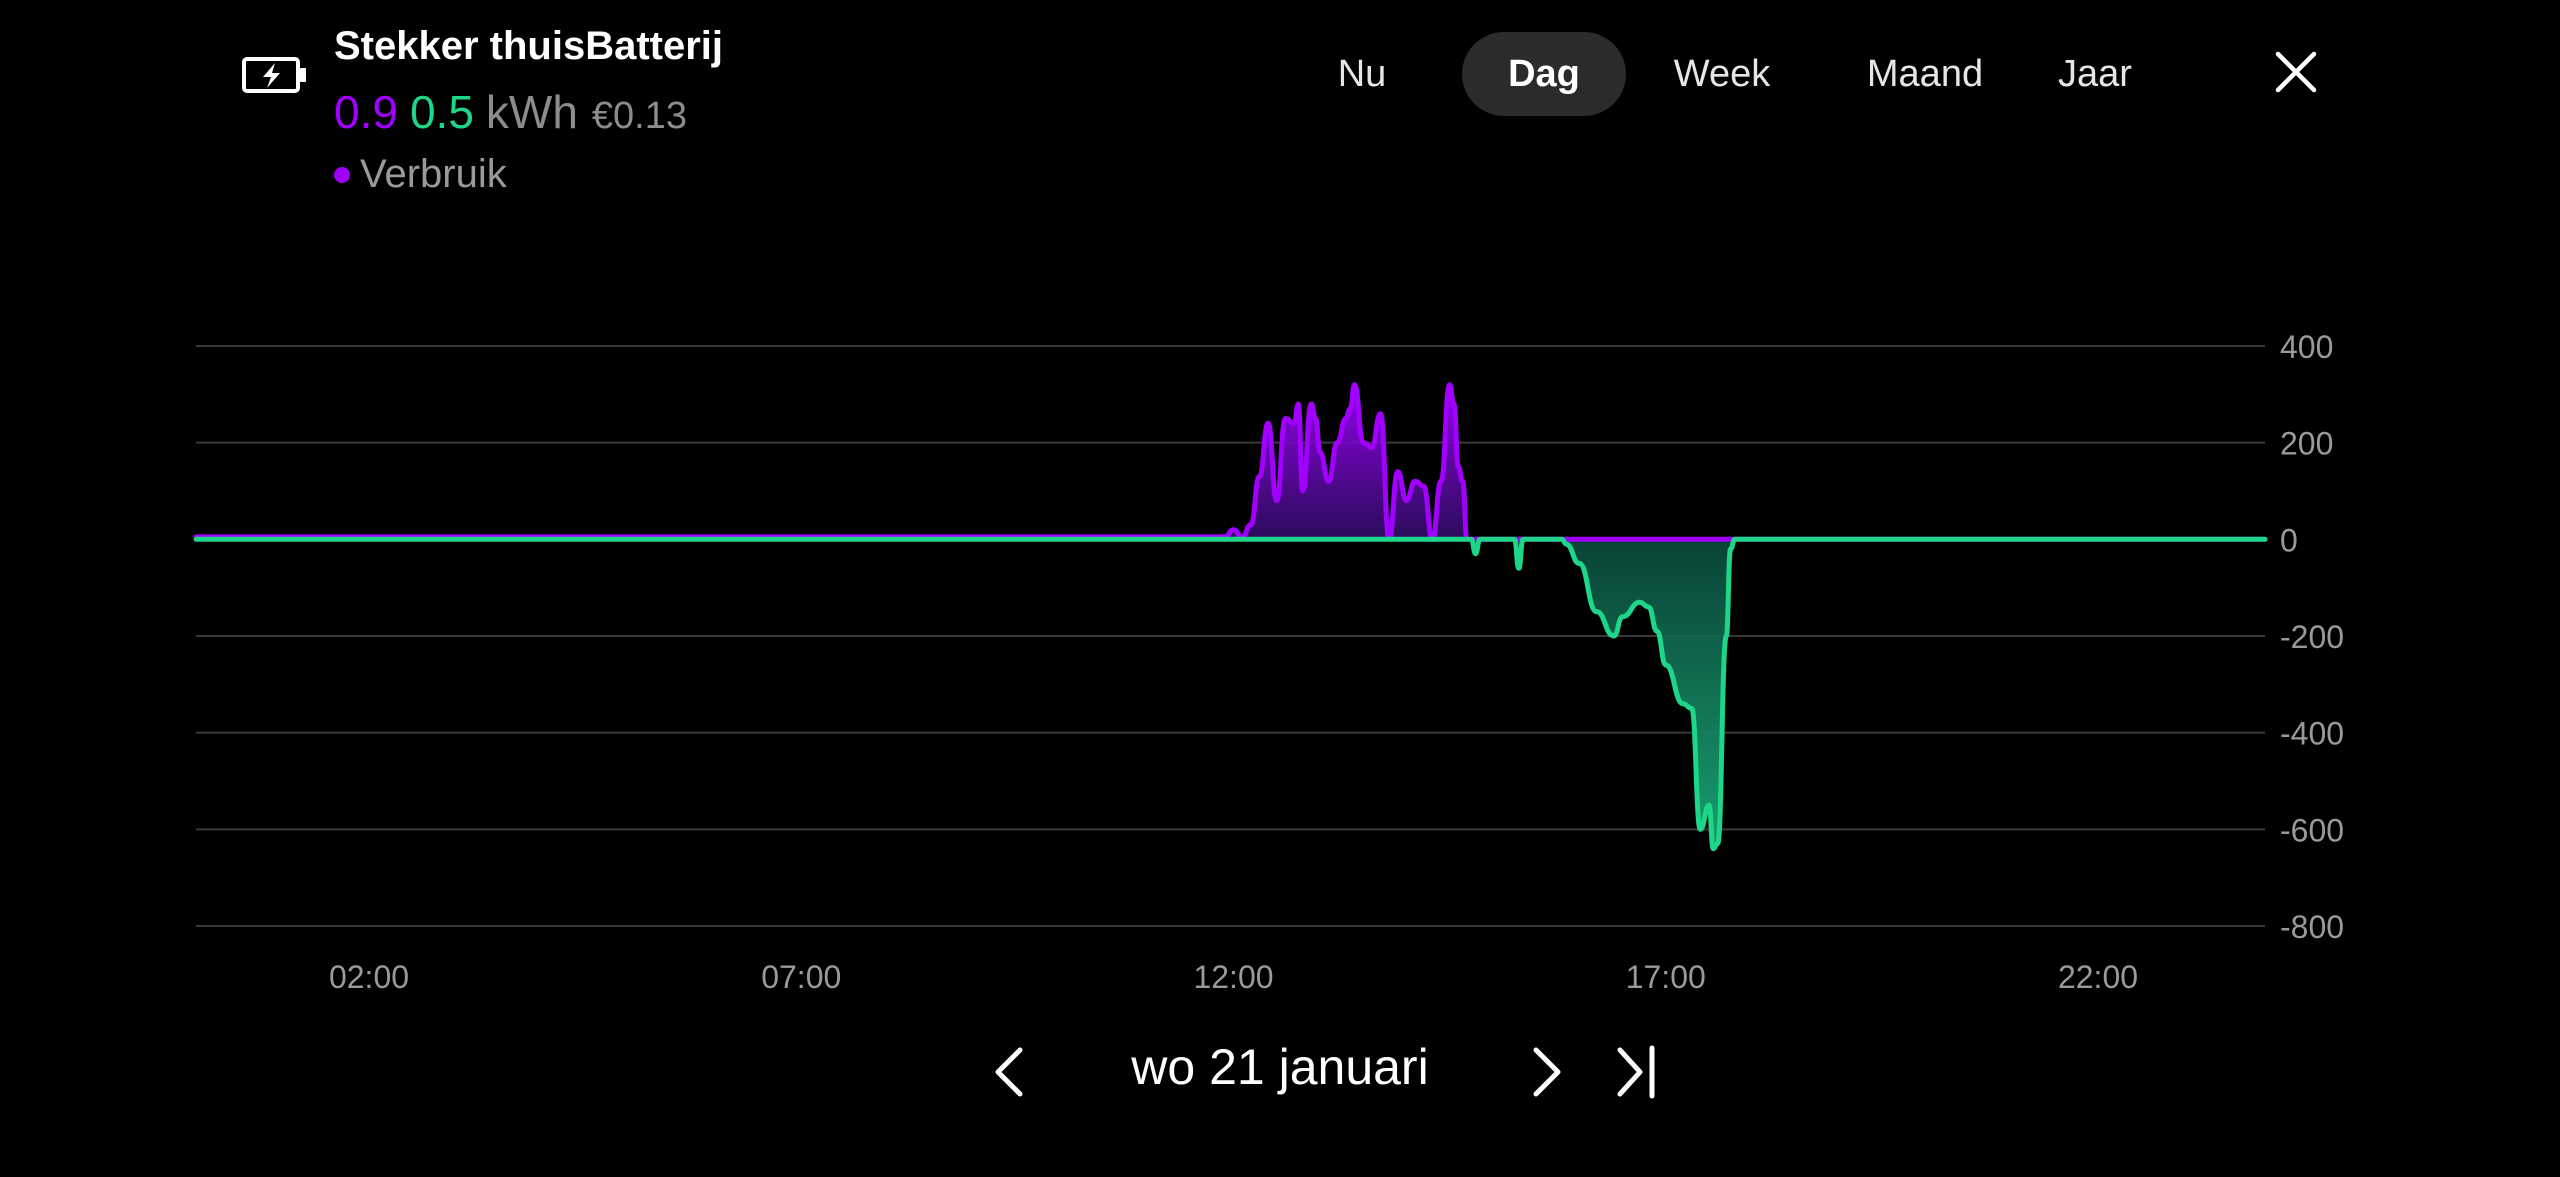 This screenshot has width=2560, height=1177. I want to click on tab-jaar: Jaar, so click(2095, 74).